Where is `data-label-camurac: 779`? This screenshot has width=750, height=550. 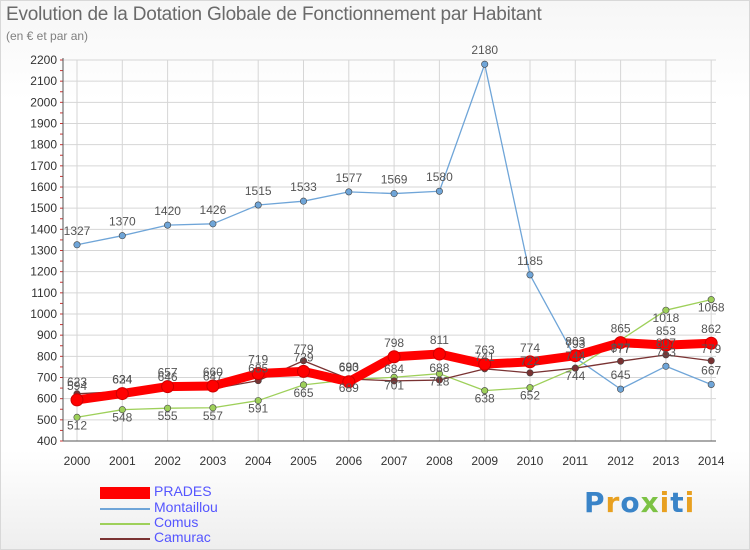
data-label-camurac: 779 is located at coordinates (711, 349).